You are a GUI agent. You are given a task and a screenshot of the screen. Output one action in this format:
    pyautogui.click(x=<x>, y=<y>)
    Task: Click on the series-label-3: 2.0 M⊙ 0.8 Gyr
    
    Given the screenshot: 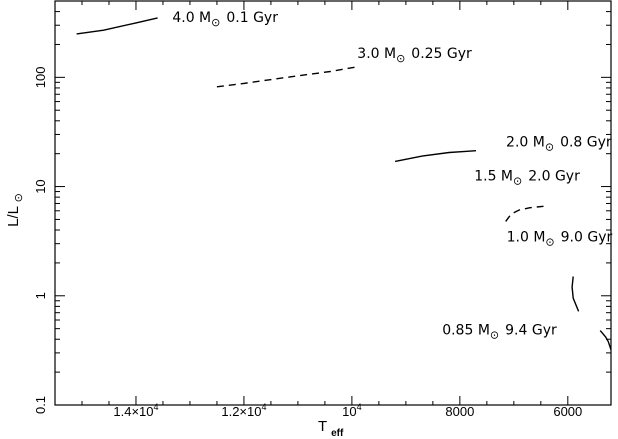 What is the action you would take?
    pyautogui.click(x=559, y=144)
    